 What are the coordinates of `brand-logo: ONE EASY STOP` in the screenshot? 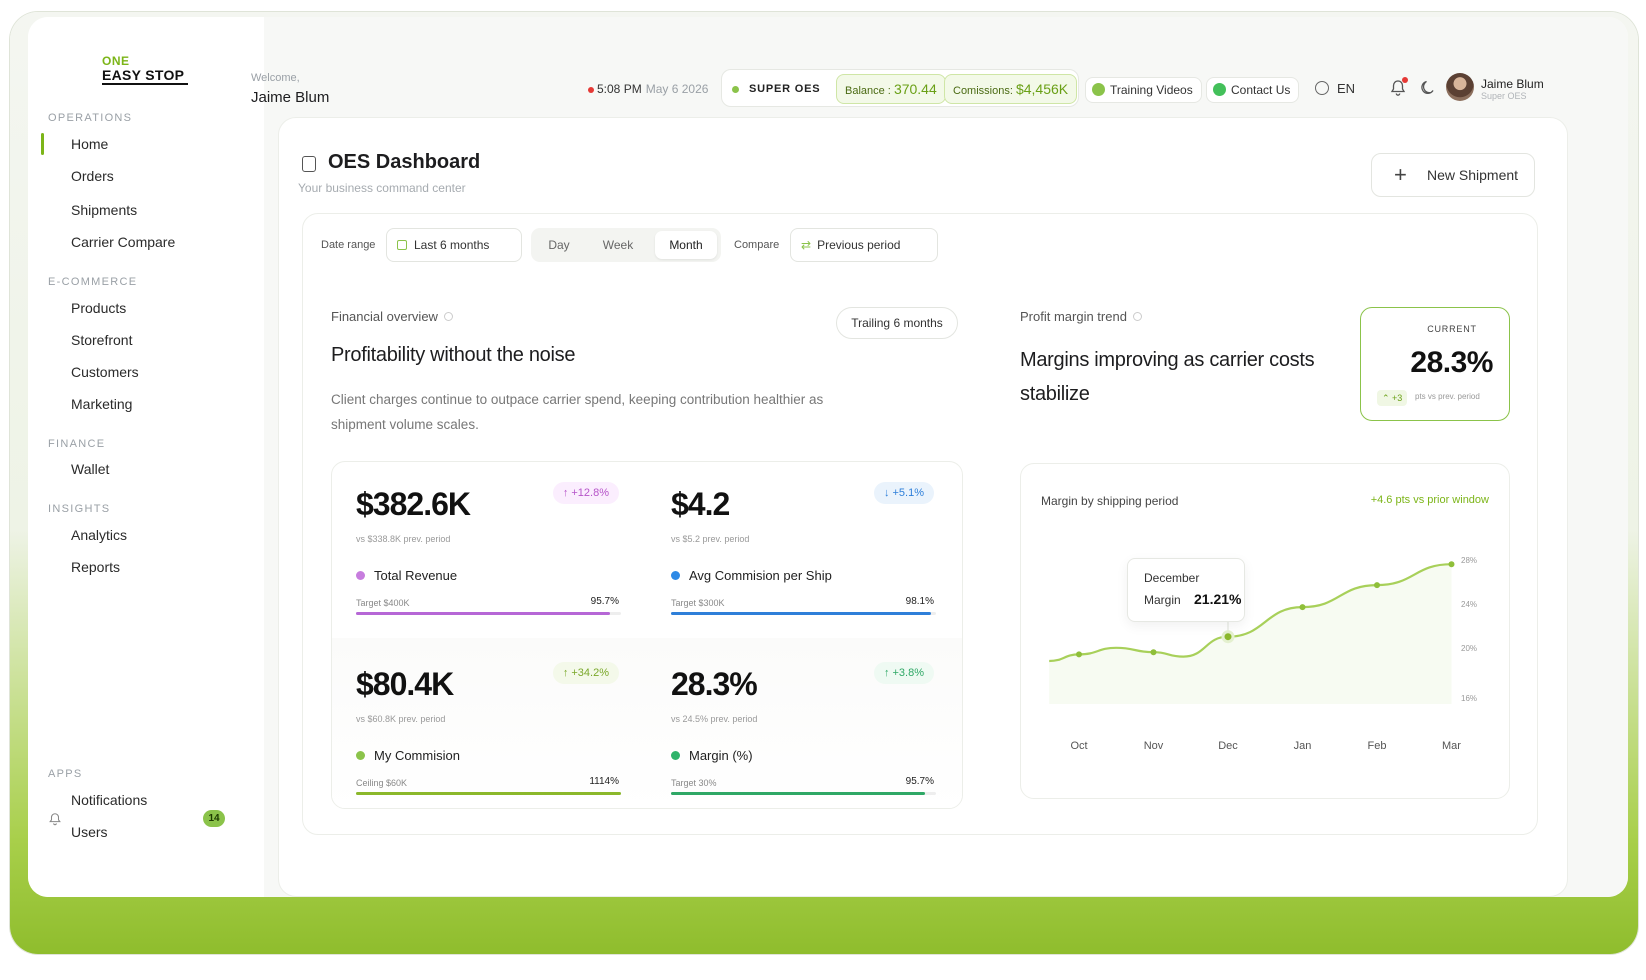 It's located at (146, 73).